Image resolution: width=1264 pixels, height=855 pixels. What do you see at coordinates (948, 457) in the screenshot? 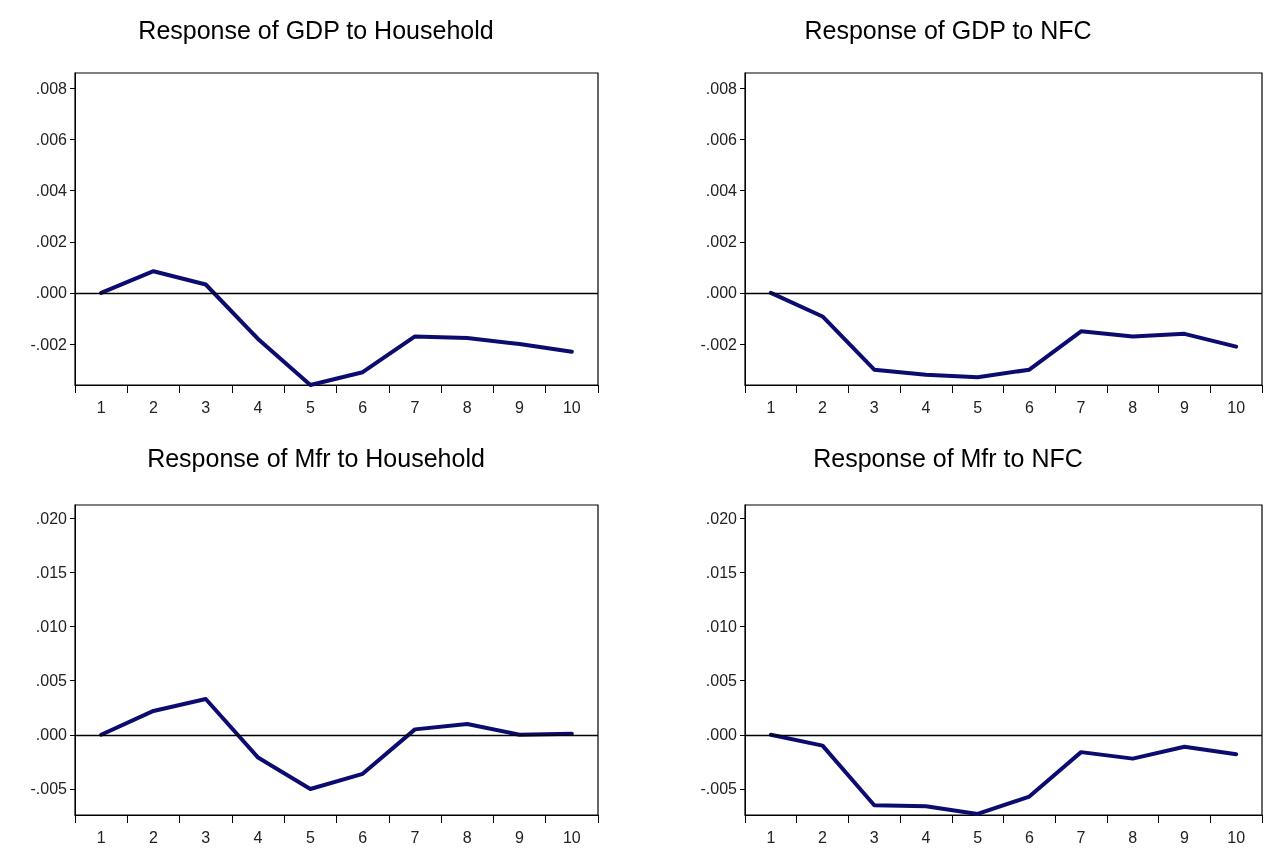
I see `chart-title: Response of Mfr to NFC` at bounding box center [948, 457].